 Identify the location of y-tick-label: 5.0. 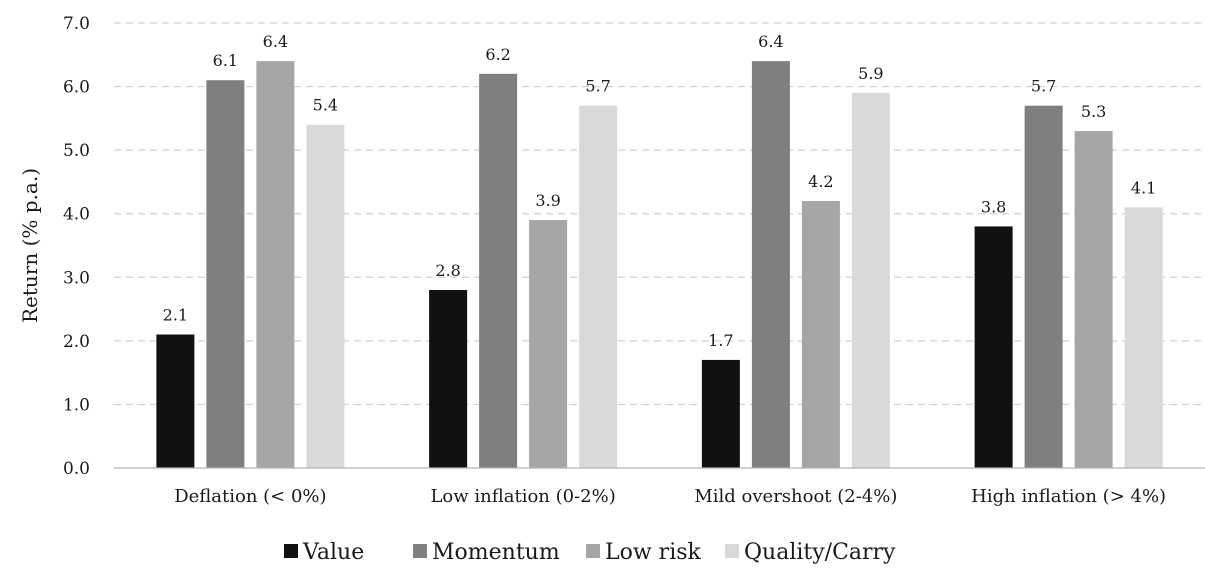
(76, 151).